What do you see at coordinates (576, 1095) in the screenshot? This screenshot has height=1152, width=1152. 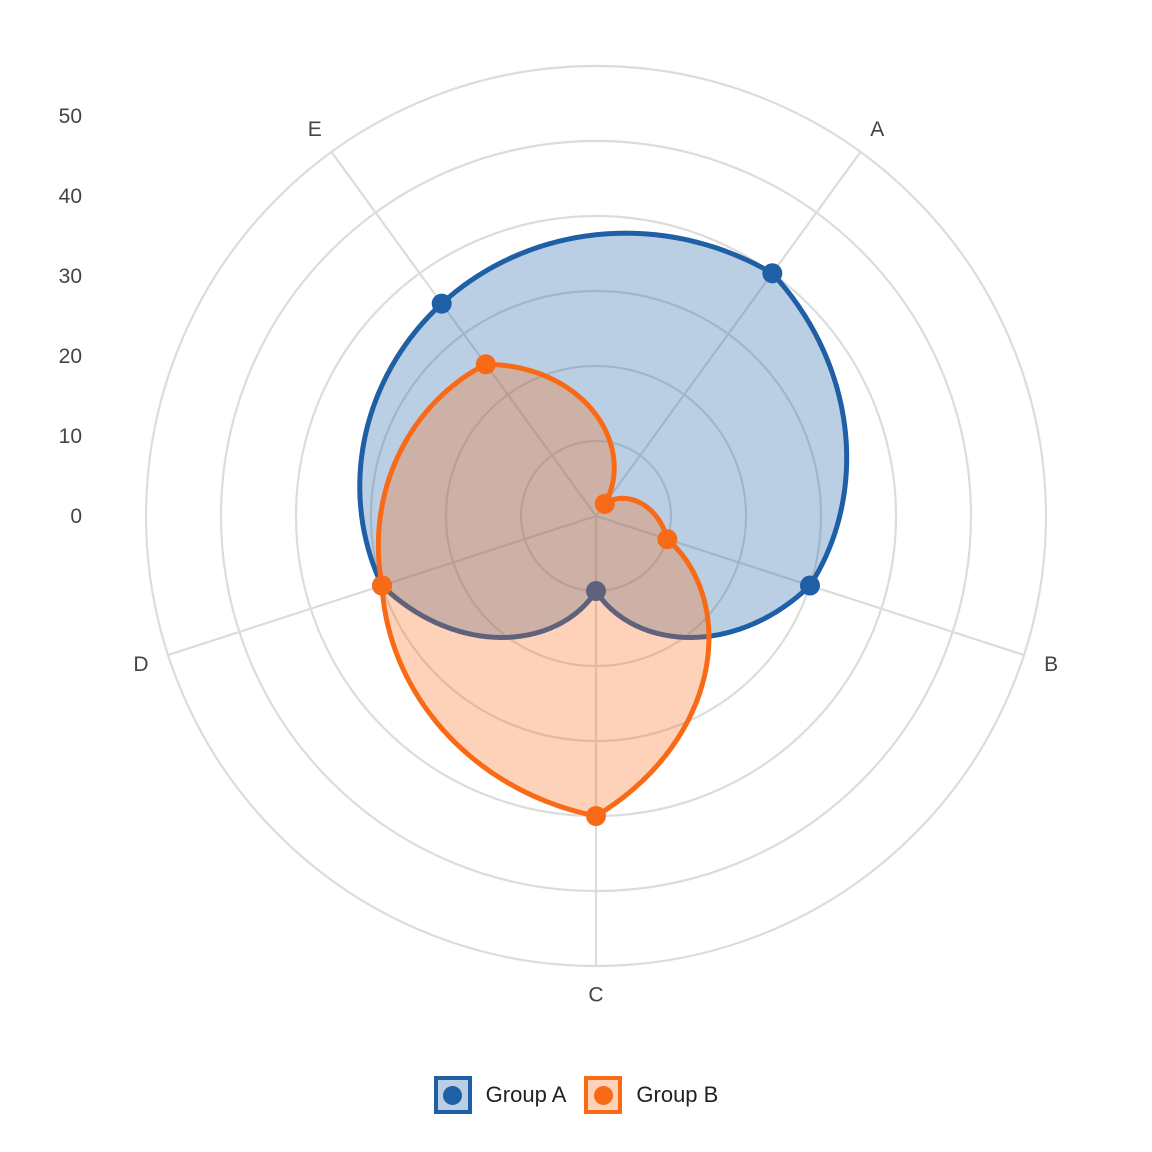 I see `legend: Group A Group B` at bounding box center [576, 1095].